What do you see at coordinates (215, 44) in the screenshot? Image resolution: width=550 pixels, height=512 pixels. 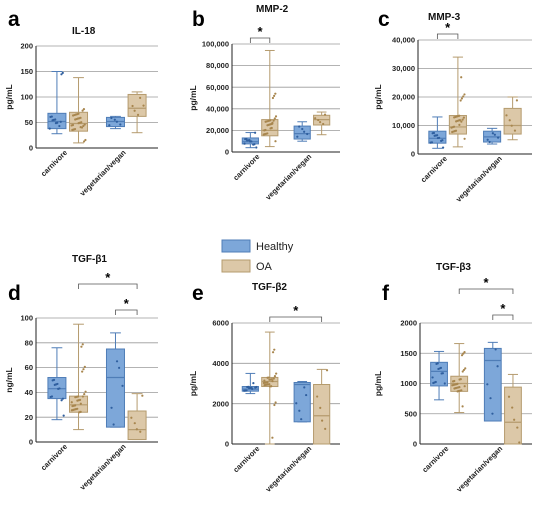 I see `y-tick-label: 100,000` at bounding box center [215, 44].